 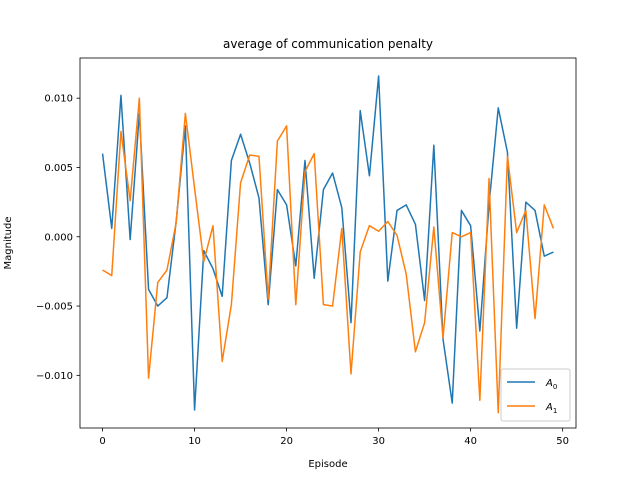 What do you see at coordinates (562, 441) in the screenshot?
I see `x-tick-label: 50` at bounding box center [562, 441].